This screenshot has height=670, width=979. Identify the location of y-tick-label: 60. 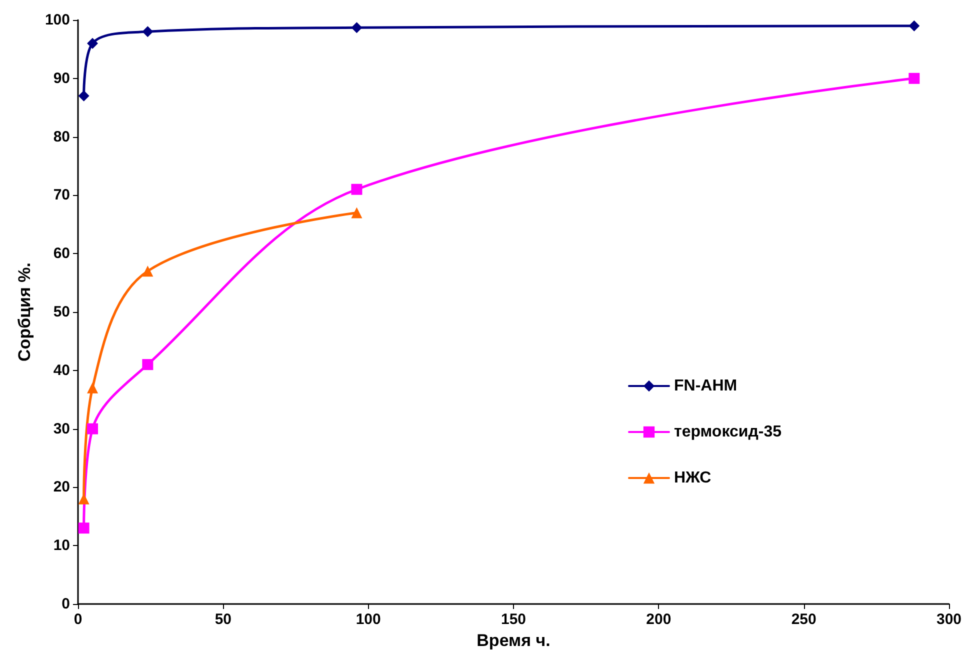
(61, 253).